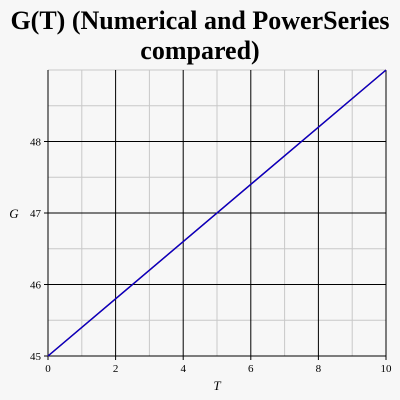 The height and width of the screenshot is (400, 400). I want to click on y-tick-label: 46, so click(36, 286).